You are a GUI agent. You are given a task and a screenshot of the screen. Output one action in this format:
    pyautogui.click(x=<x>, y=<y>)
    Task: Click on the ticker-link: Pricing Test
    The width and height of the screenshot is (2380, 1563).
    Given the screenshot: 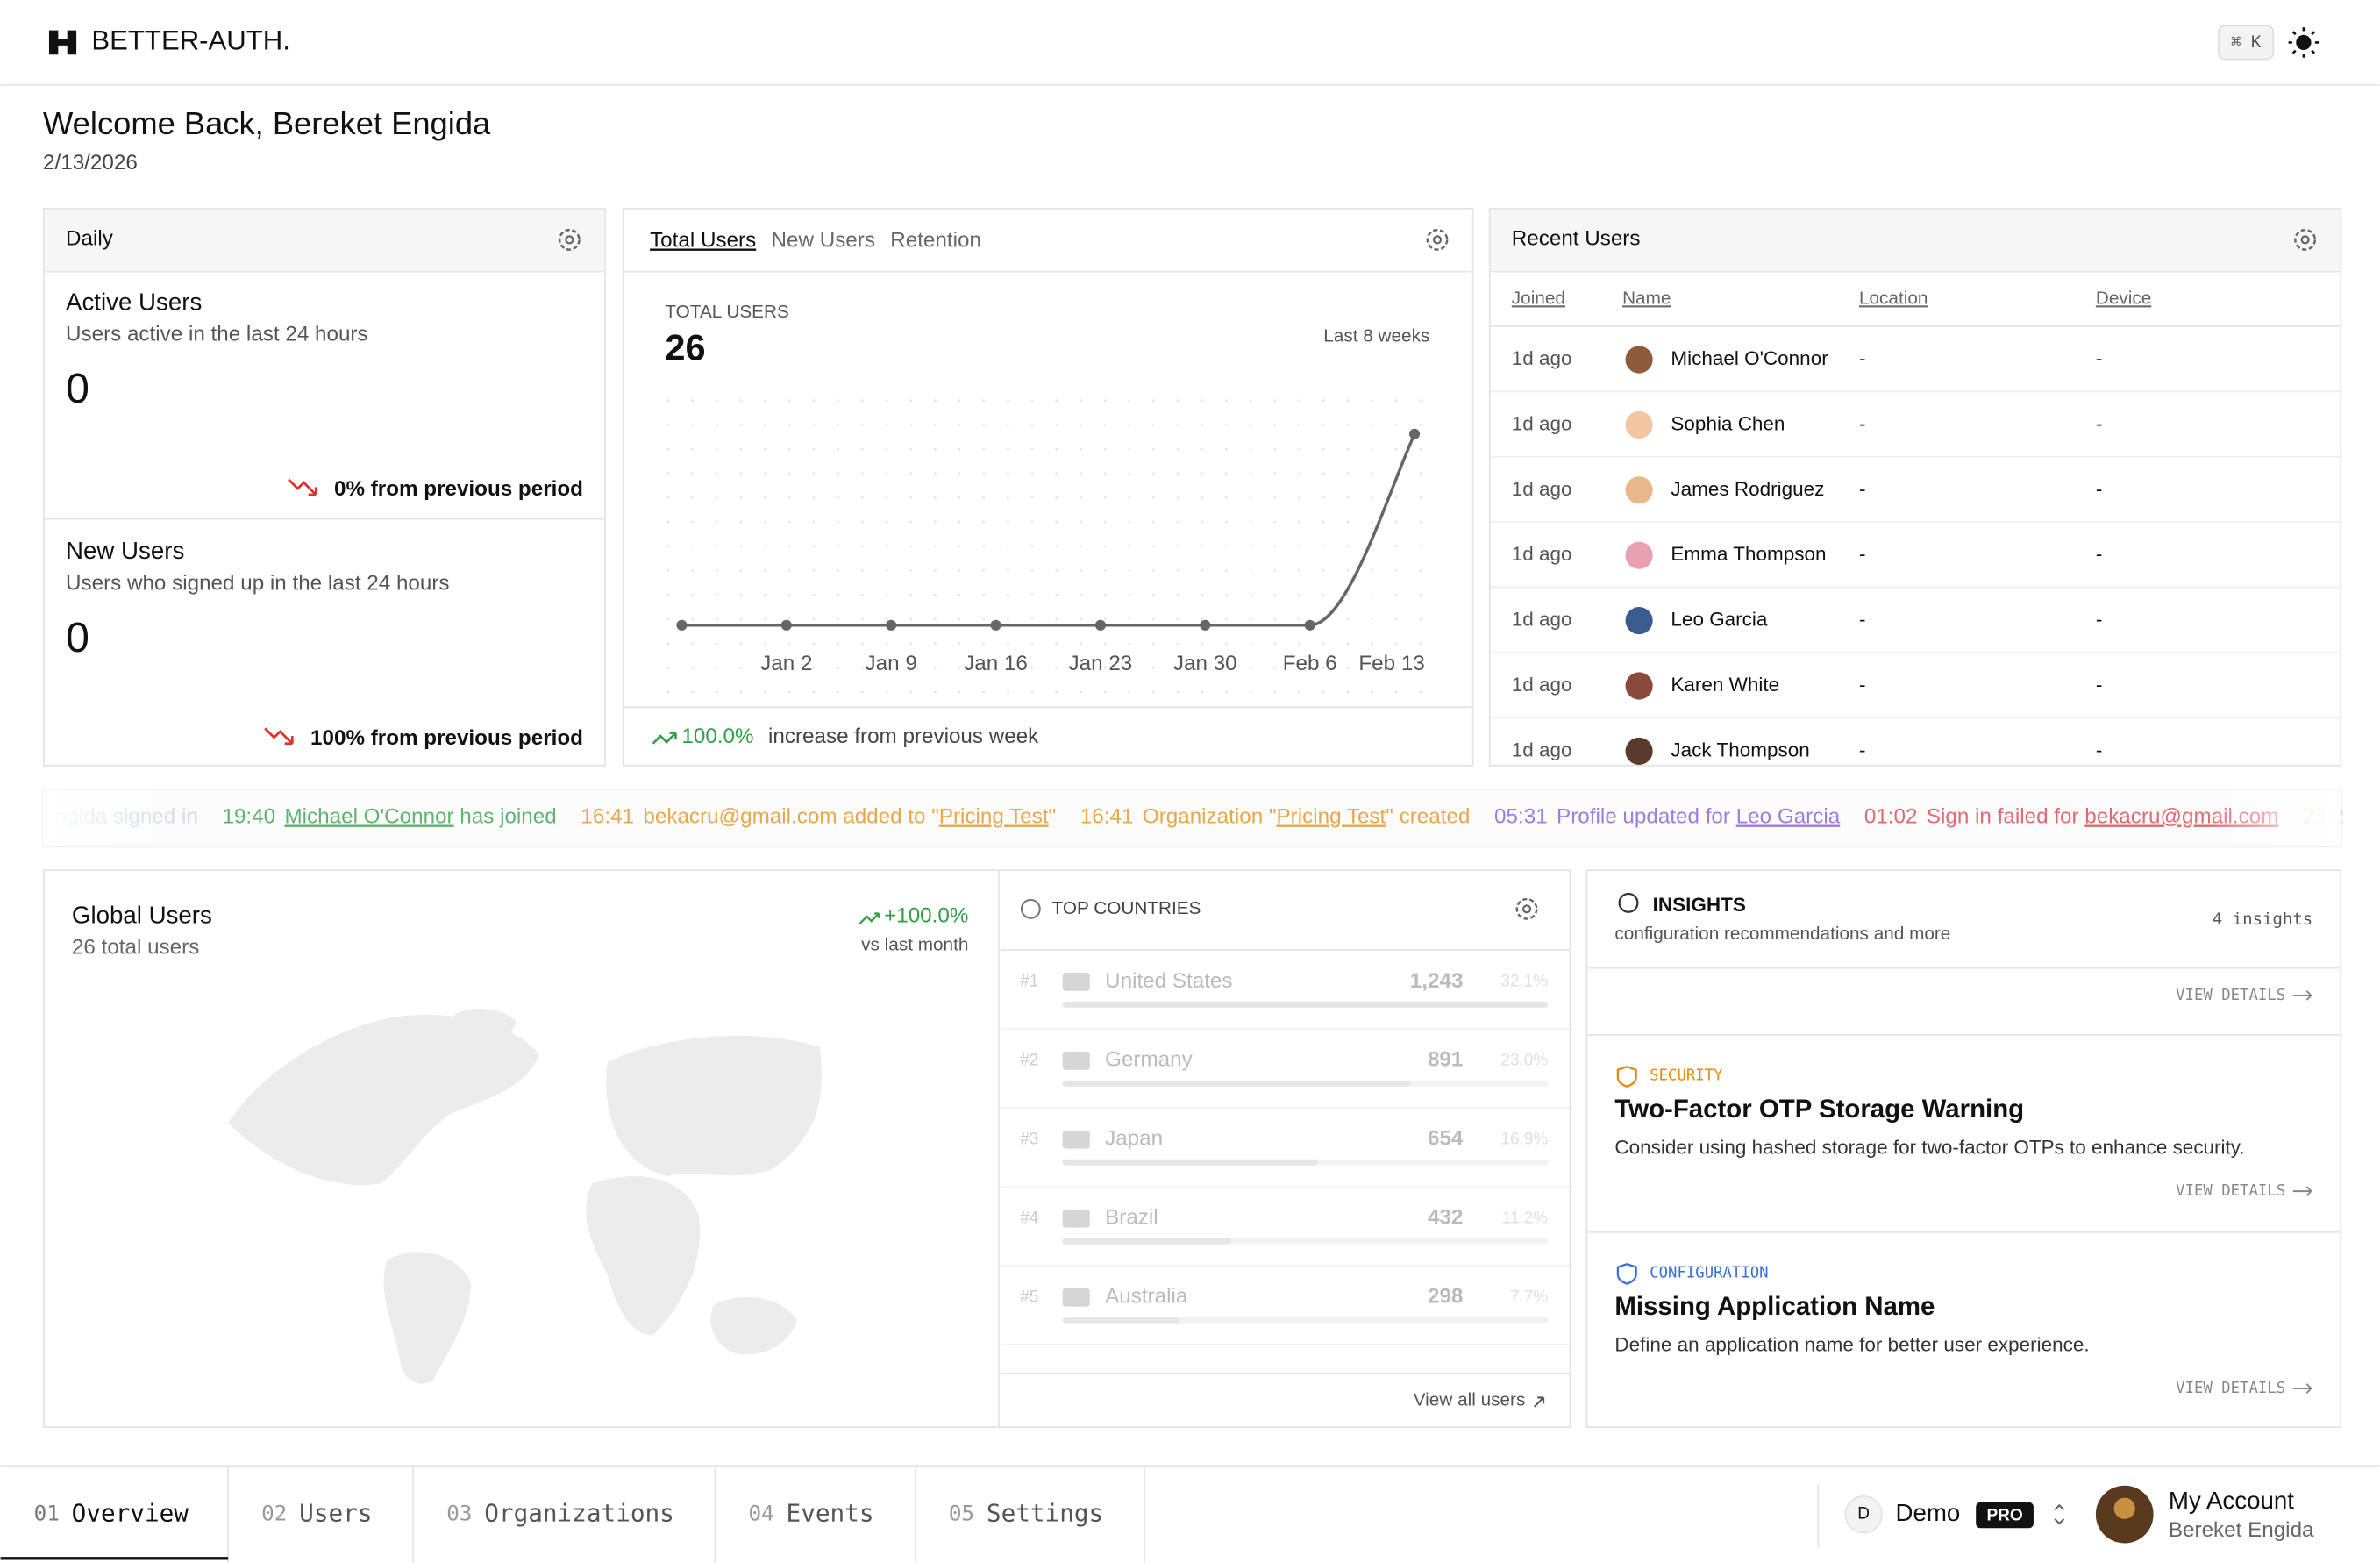 What is the action you would take?
    pyautogui.click(x=994, y=817)
    